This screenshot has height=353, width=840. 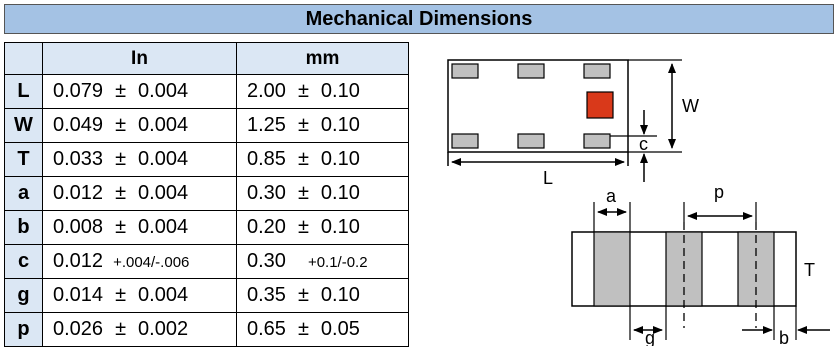 I want to click on inch-cell: 0.049 ±0.004, so click(x=139, y=125).